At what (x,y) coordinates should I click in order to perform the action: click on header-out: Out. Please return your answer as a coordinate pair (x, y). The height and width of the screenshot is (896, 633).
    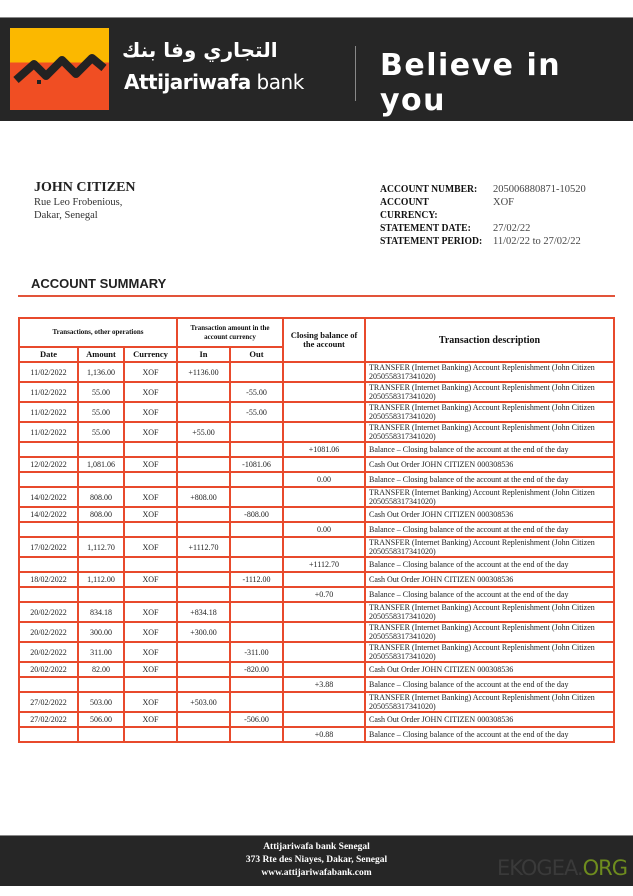
    Looking at the image, I should click on (256, 354).